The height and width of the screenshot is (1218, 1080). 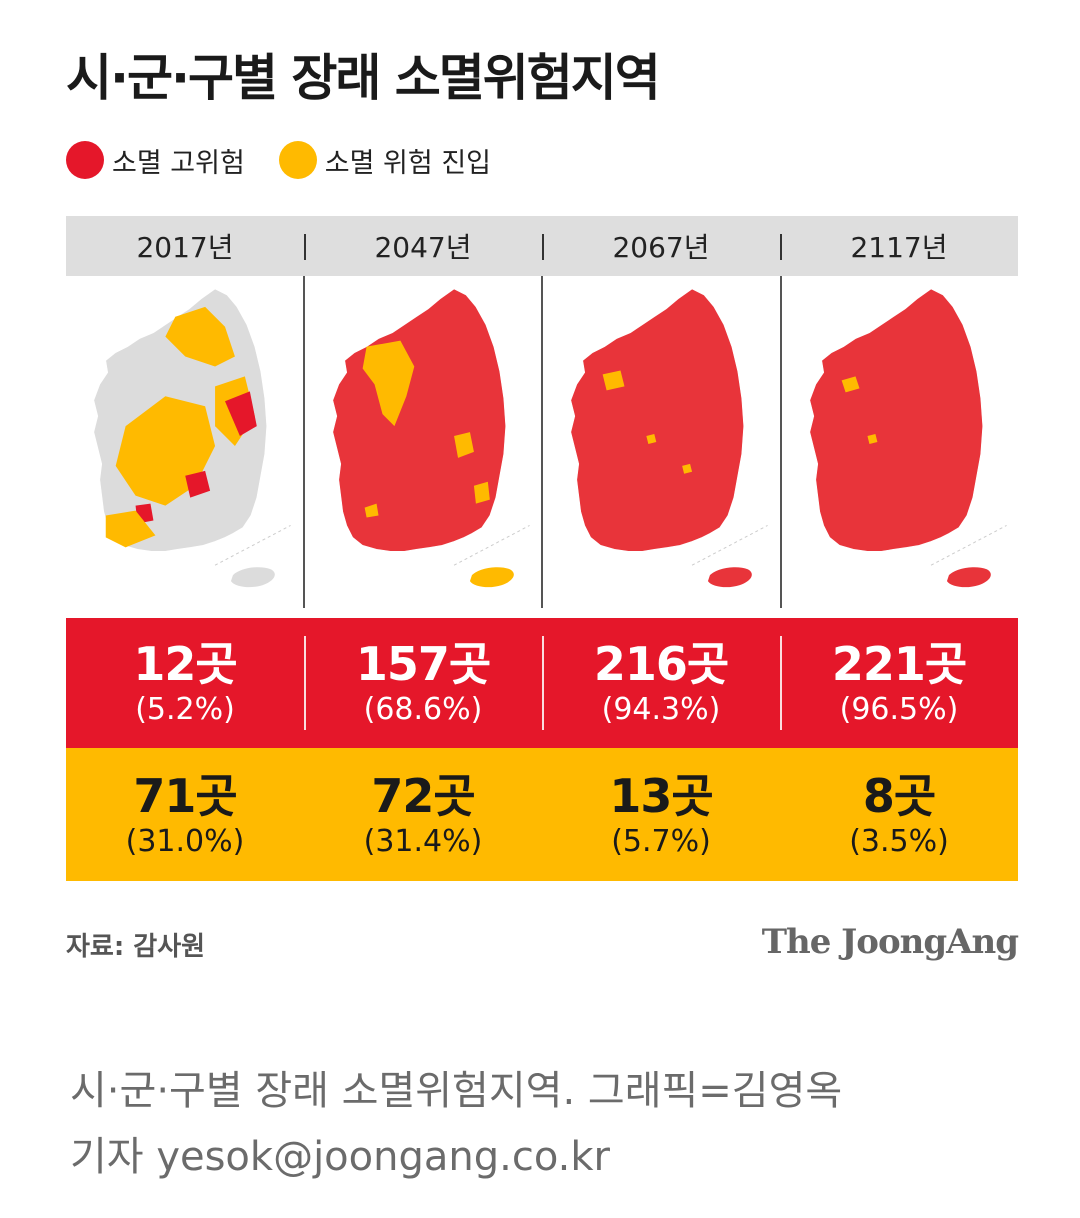 I want to click on legend-label-high-risk: 소멸 고위험, so click(x=178, y=163).